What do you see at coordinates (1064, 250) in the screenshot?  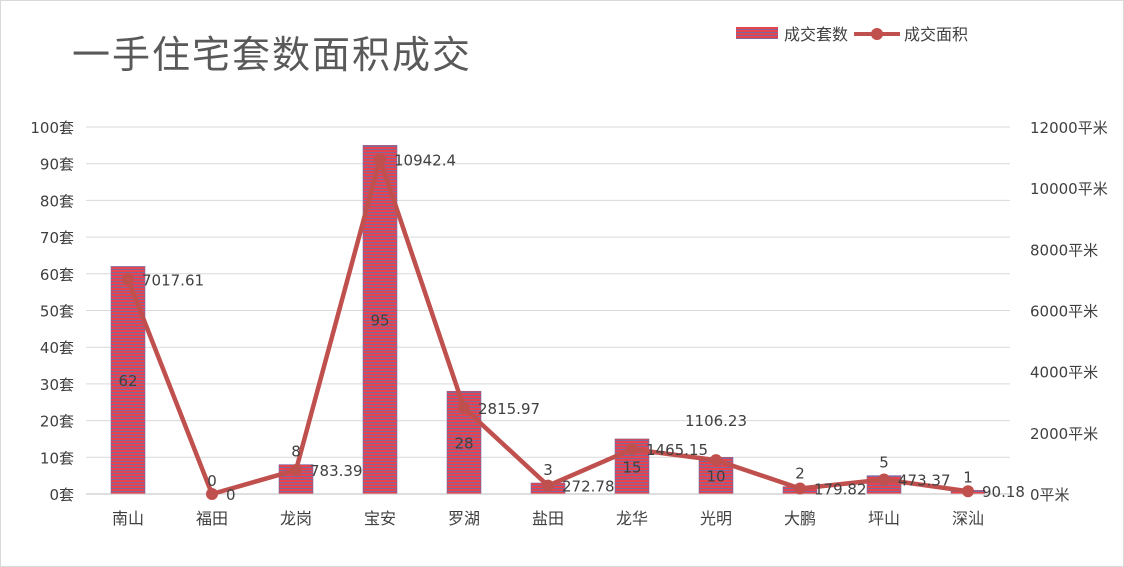 I see `y-right-tick-label: 8000平米` at bounding box center [1064, 250].